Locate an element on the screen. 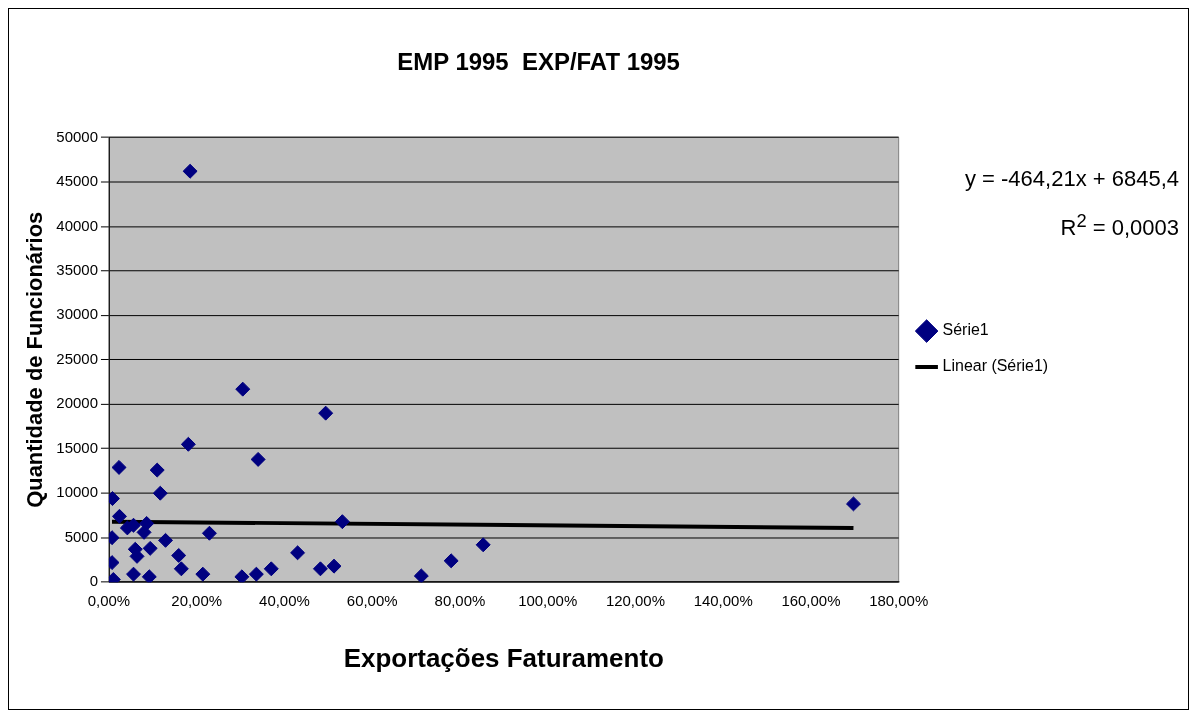 This screenshot has height=722, width=1201. y-tick-label: 10000 is located at coordinates (77, 492).